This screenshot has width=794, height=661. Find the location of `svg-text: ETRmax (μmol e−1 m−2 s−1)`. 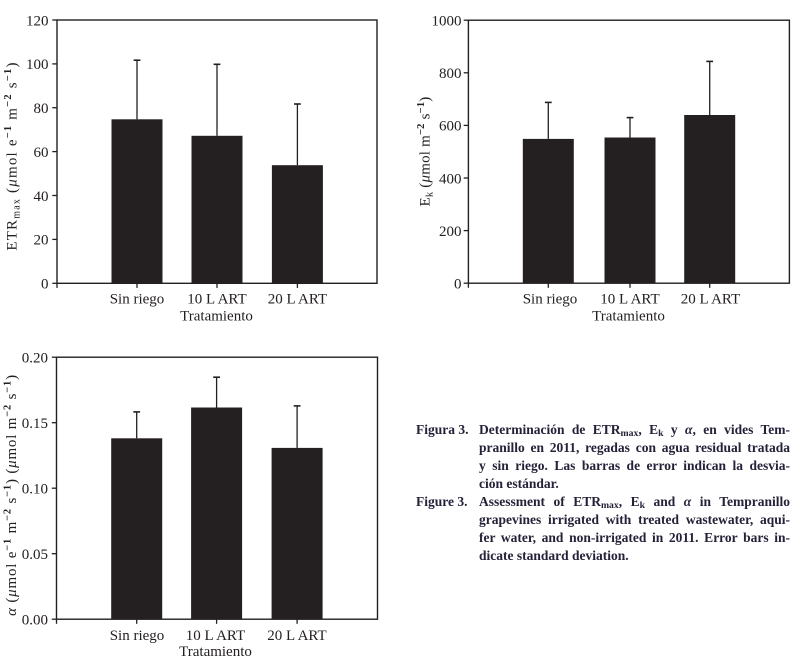

svg-text: ETRmax (μmol e−1 m−2 s−1) is located at coordinates (13, 155).